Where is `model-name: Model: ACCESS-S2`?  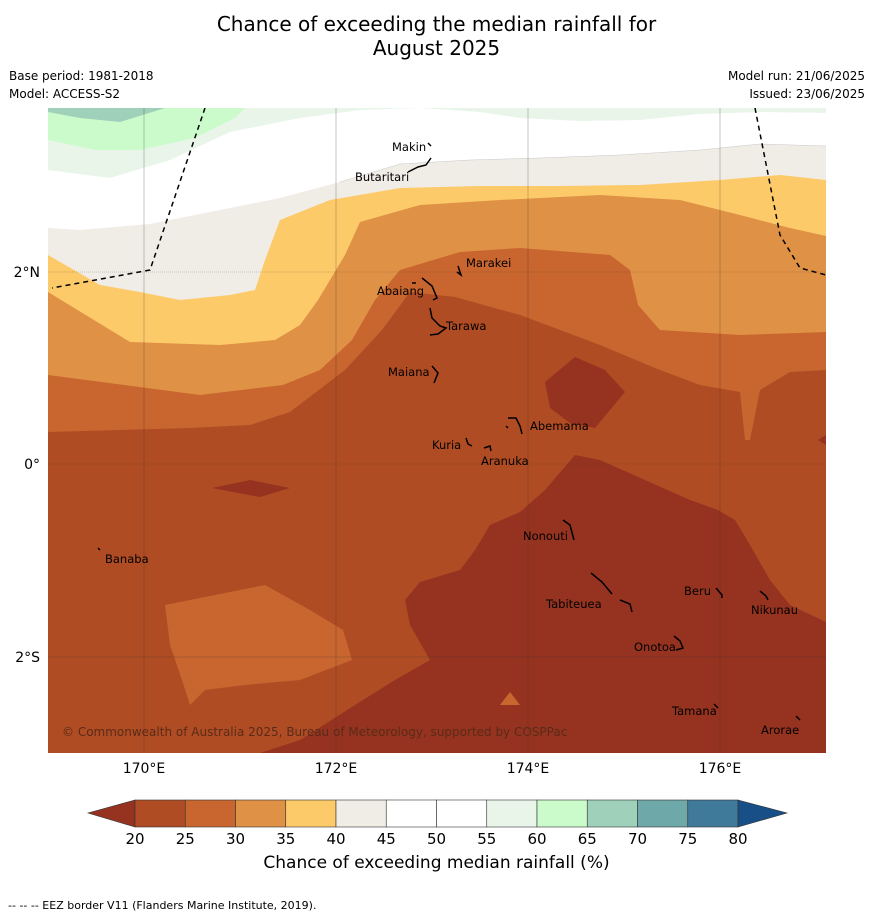 model-name: Model: ACCESS-S2 is located at coordinates (65, 94).